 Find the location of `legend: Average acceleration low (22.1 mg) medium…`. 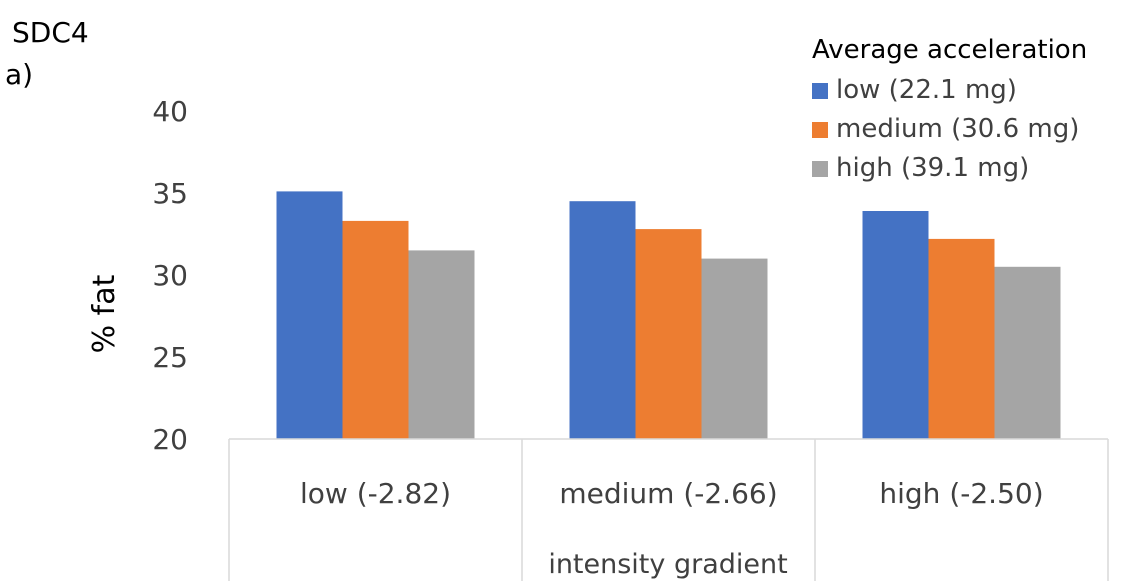

legend: Average acceleration low (22.1 mg) medium… is located at coordinates (949, 109).